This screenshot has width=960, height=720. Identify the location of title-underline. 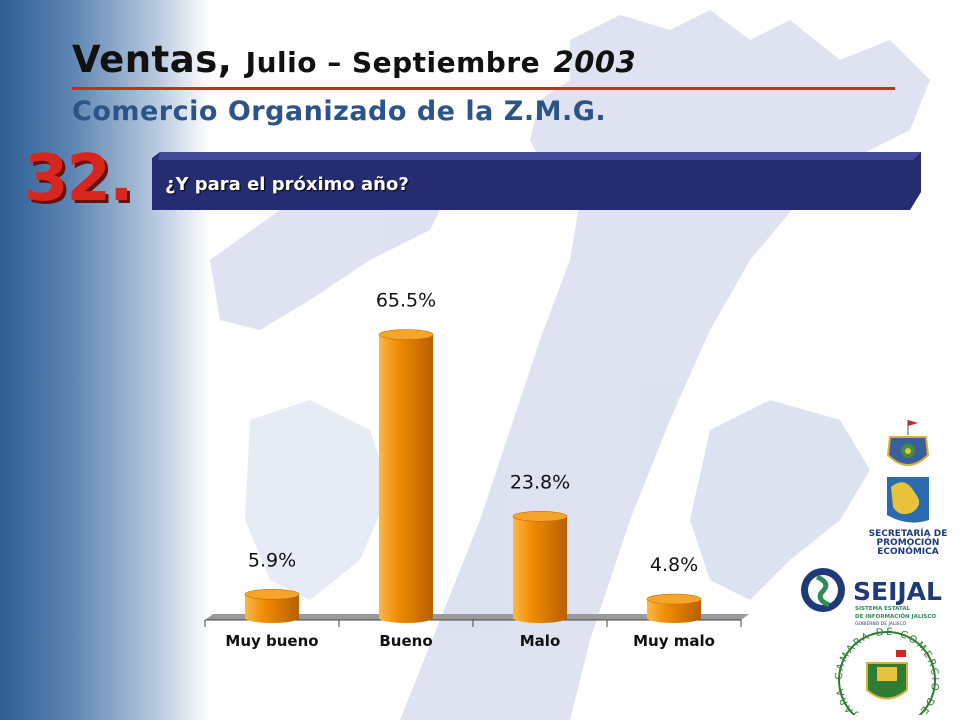
(483, 88).